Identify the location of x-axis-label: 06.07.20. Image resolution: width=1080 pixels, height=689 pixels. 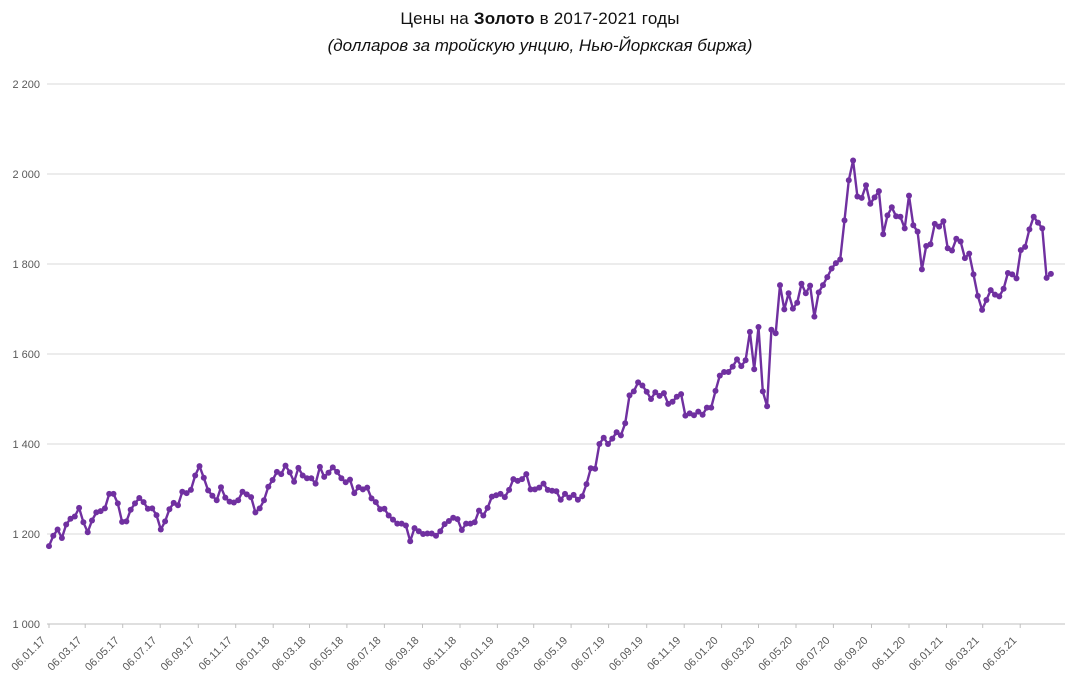
(813, 654).